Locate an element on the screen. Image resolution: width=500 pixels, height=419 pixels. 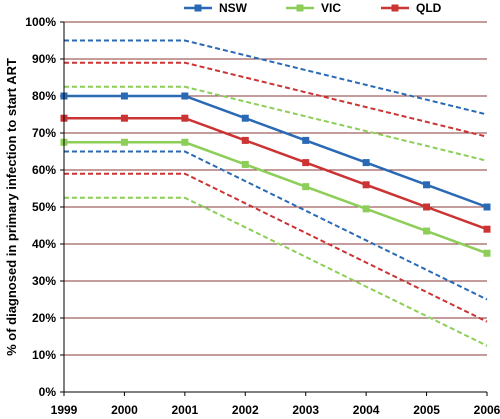
legend-nsw-label: NSW is located at coordinates (233, 8).